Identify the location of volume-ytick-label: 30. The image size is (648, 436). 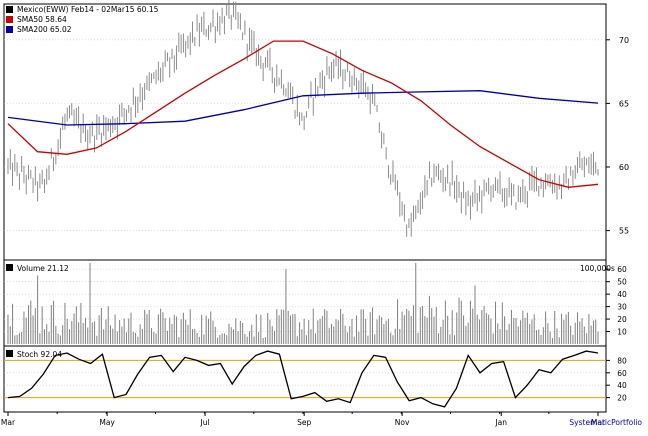
(622, 307).